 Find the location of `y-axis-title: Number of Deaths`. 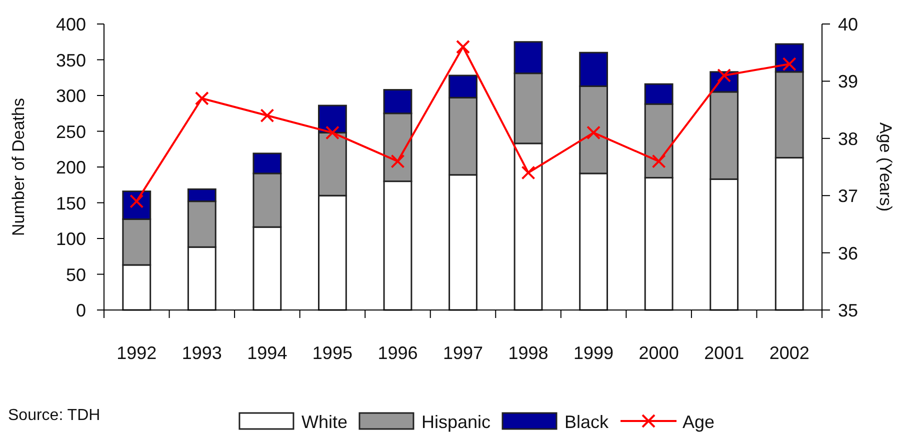

y-axis-title: Number of Deaths is located at coordinates (18, 167).